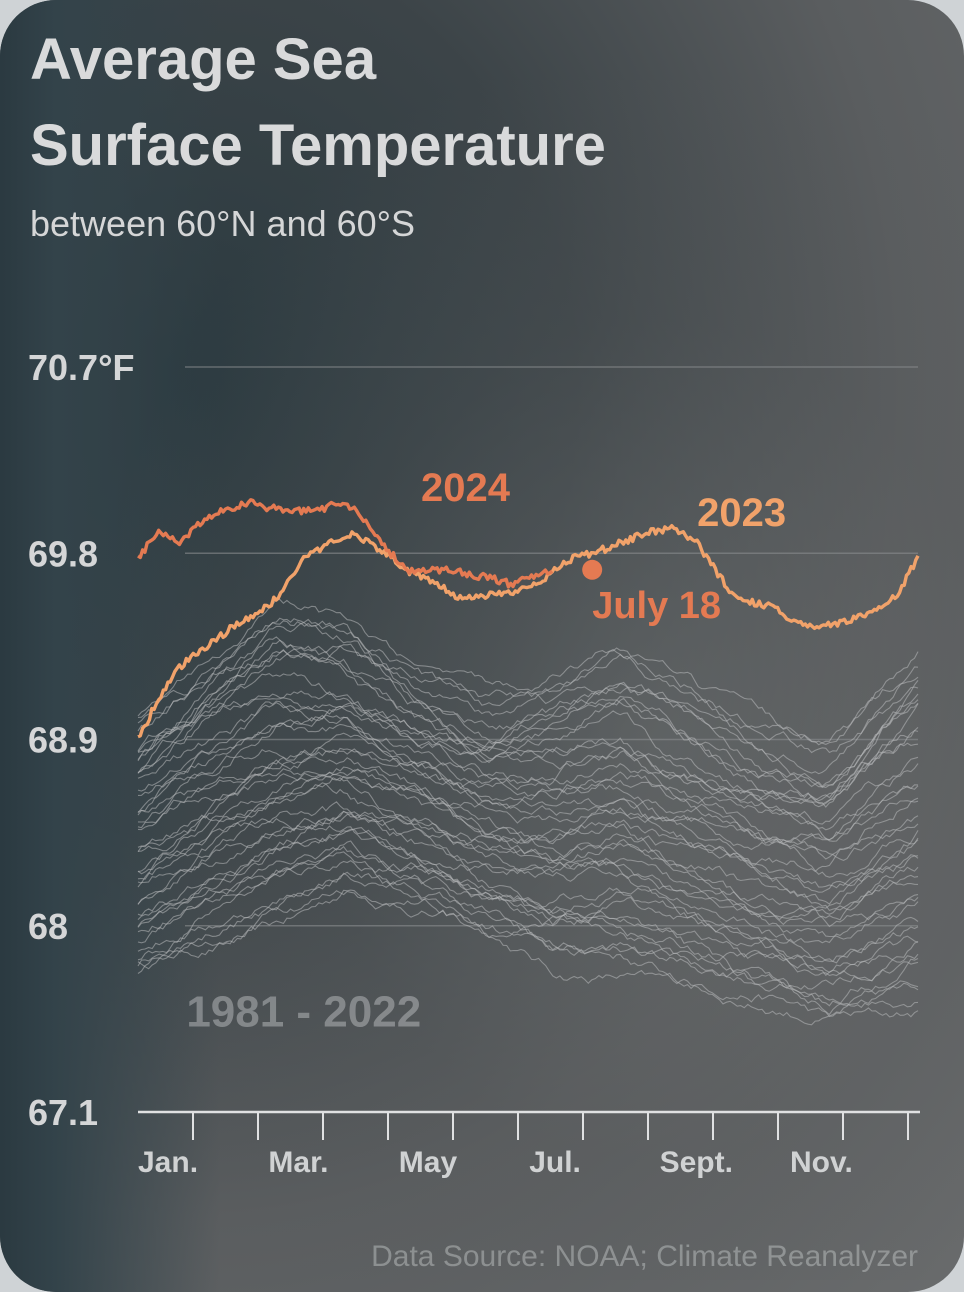  What do you see at coordinates (303, 1012) in the screenshot?
I see `historical-label: 1981 - 2022` at bounding box center [303, 1012].